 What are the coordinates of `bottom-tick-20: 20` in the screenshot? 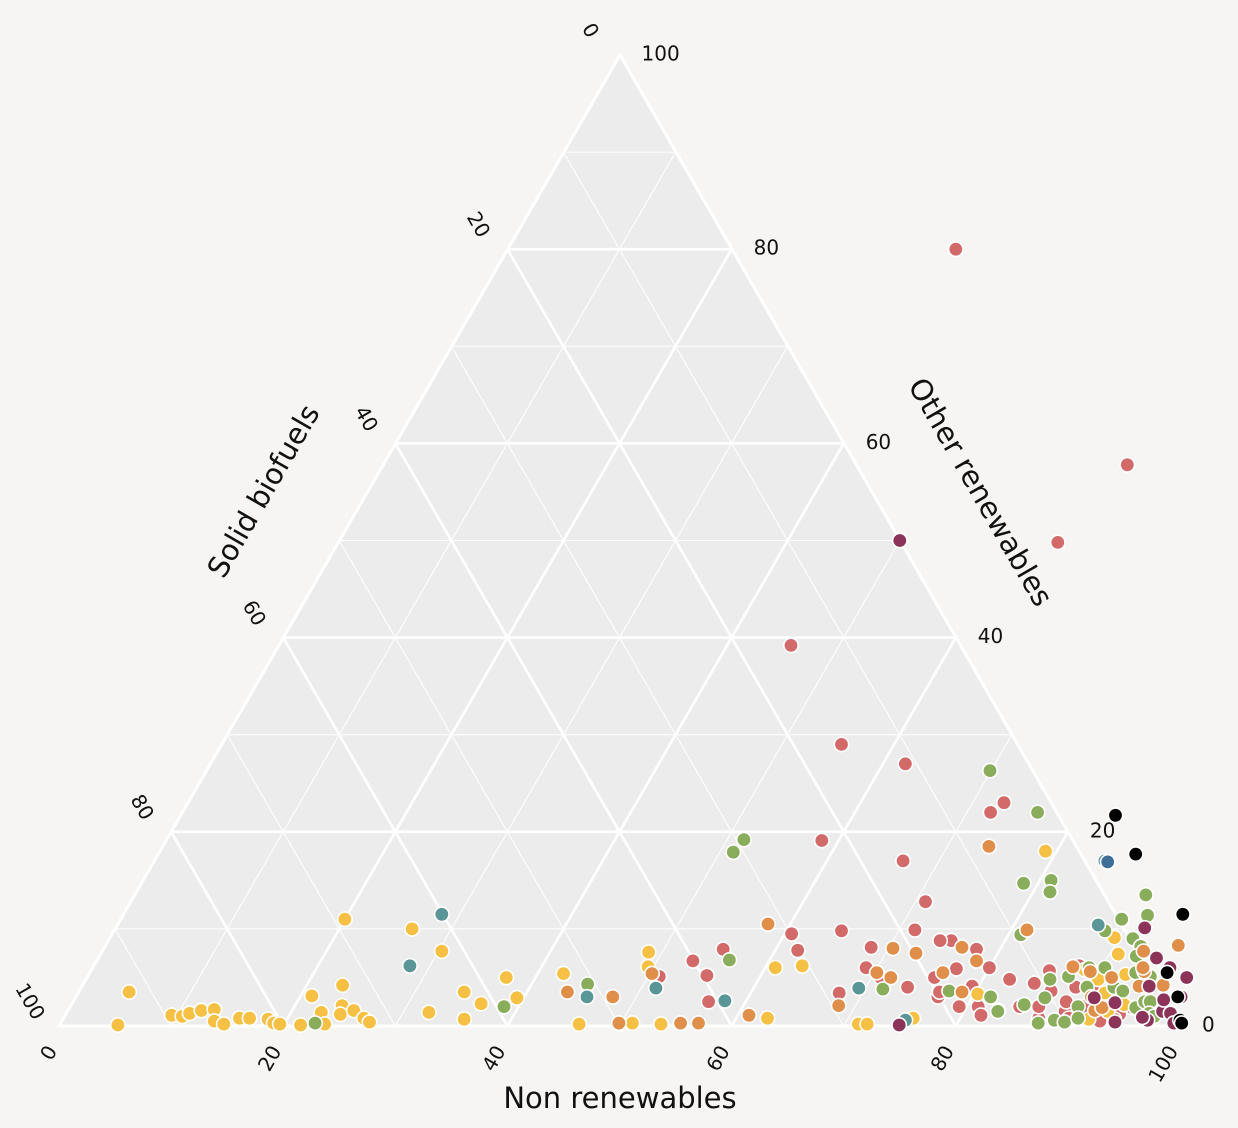 It's located at (270, 1058).